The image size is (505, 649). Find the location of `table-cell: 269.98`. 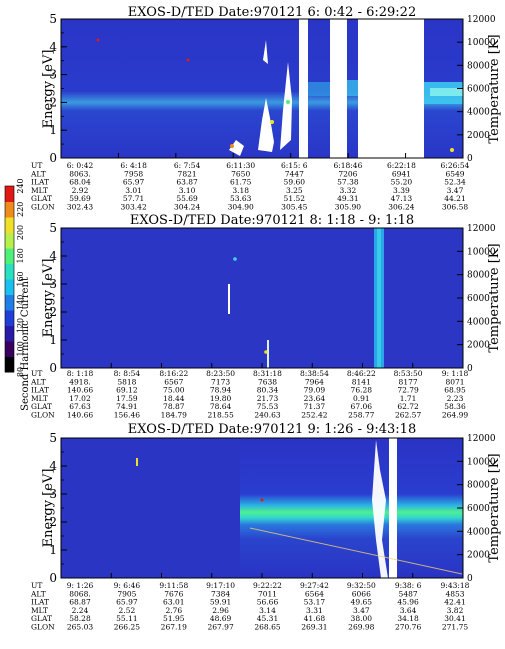

table-cell: 269.98 is located at coordinates (361, 627).